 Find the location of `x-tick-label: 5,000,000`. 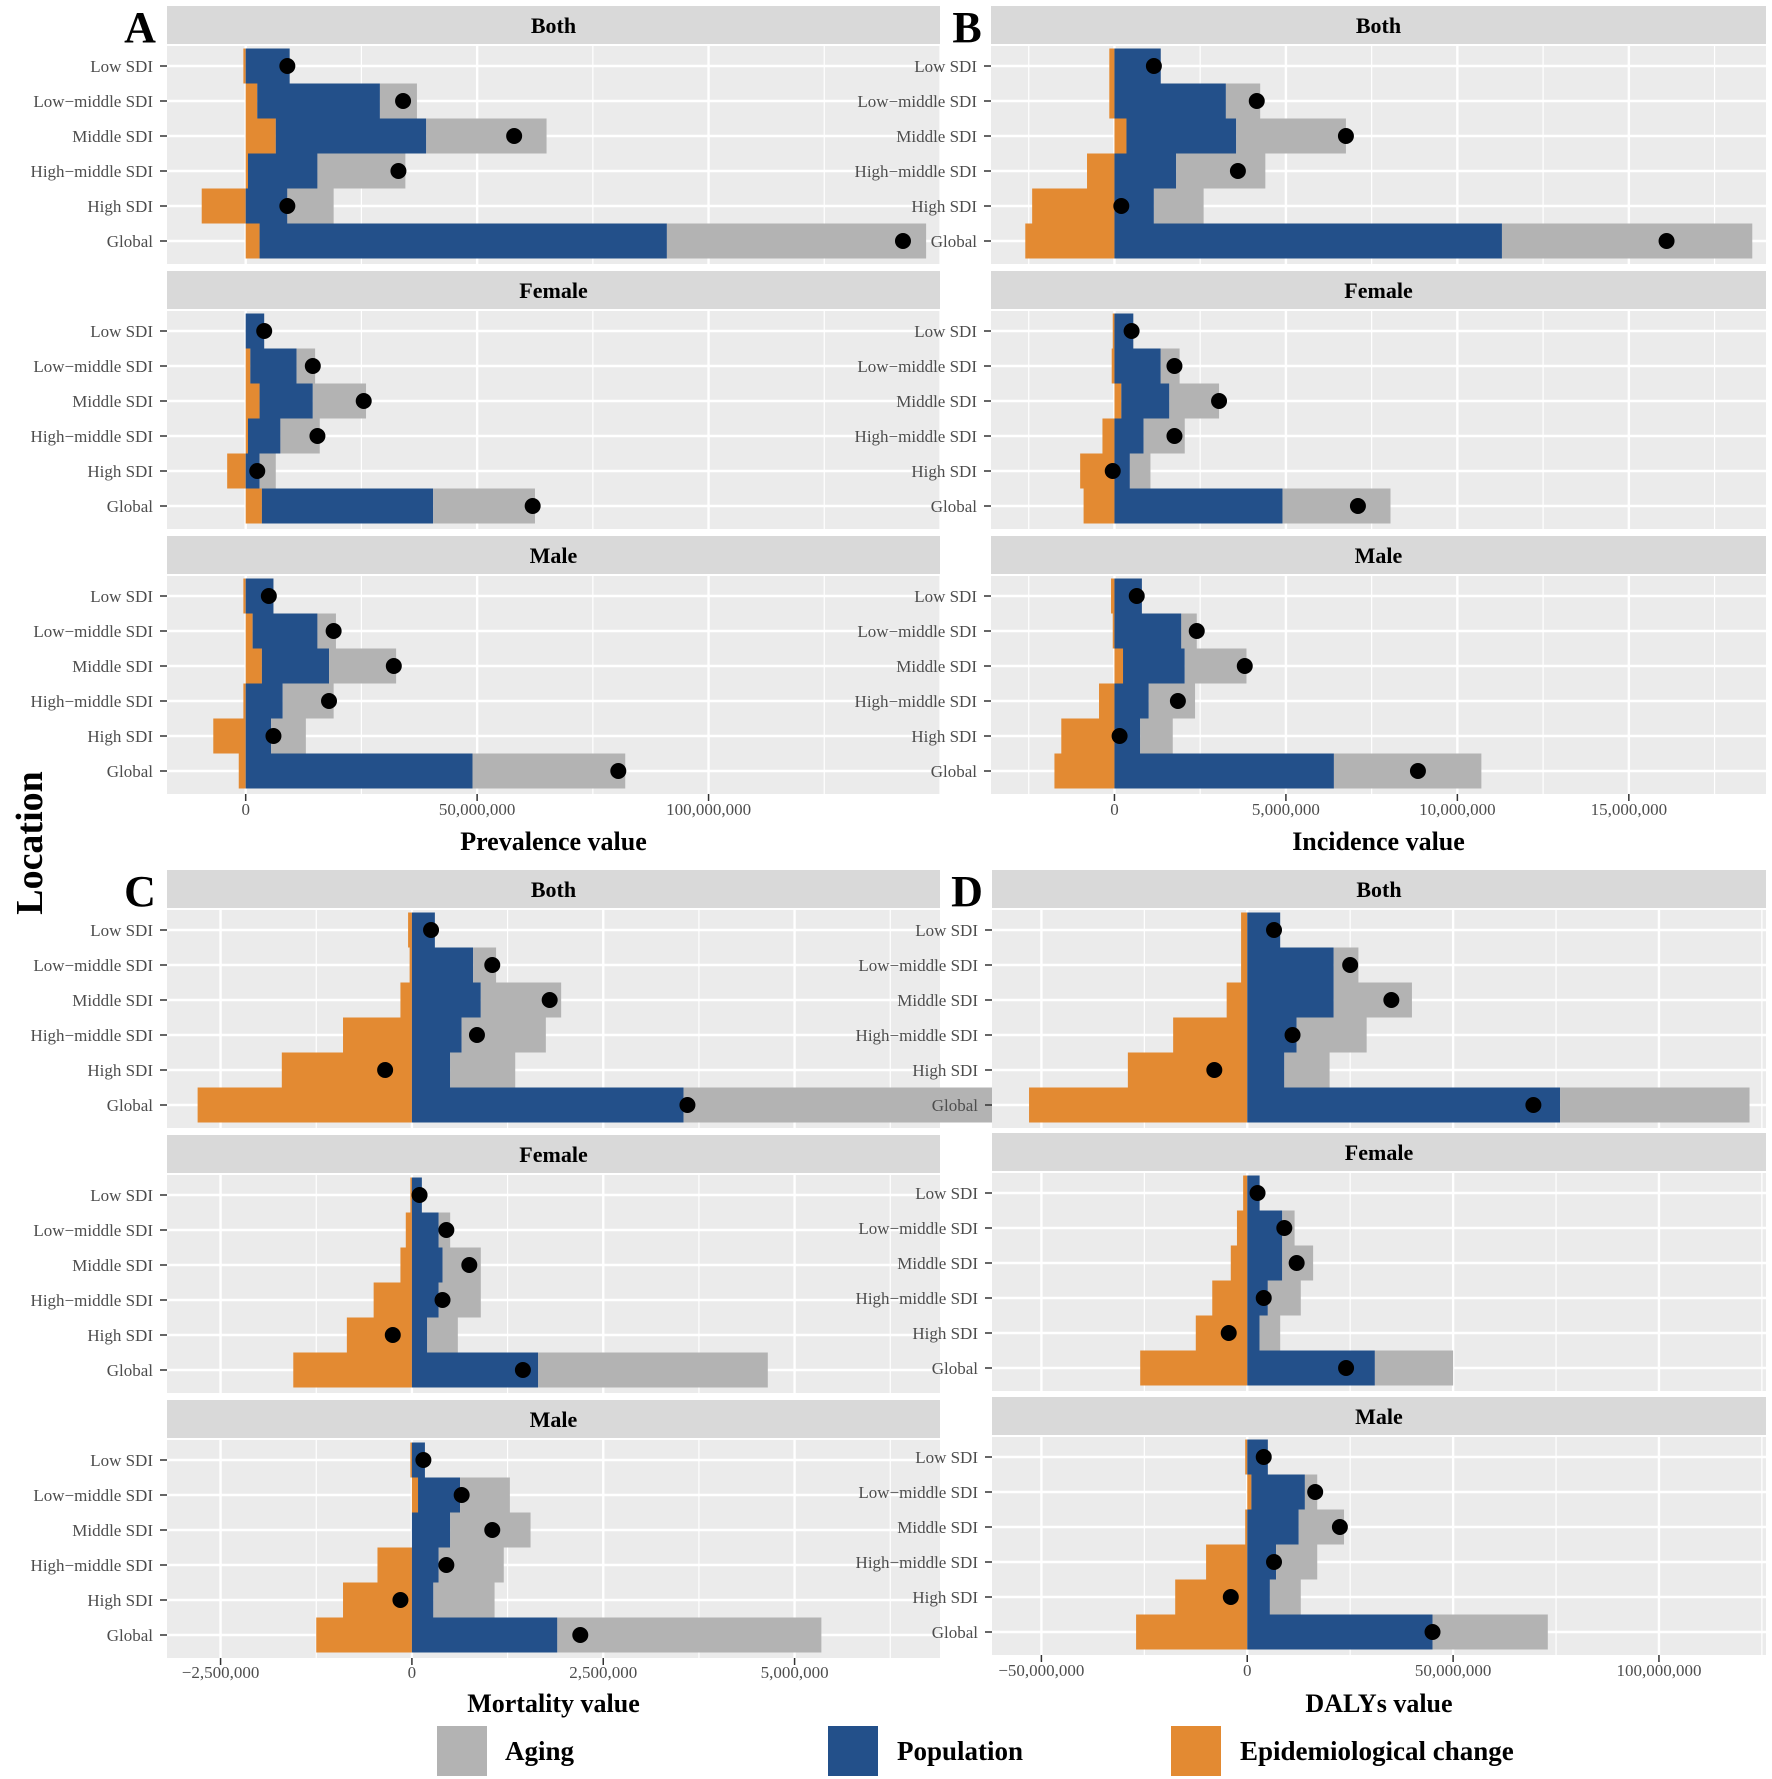

x-tick-label: 5,000,000 is located at coordinates (1286, 809).